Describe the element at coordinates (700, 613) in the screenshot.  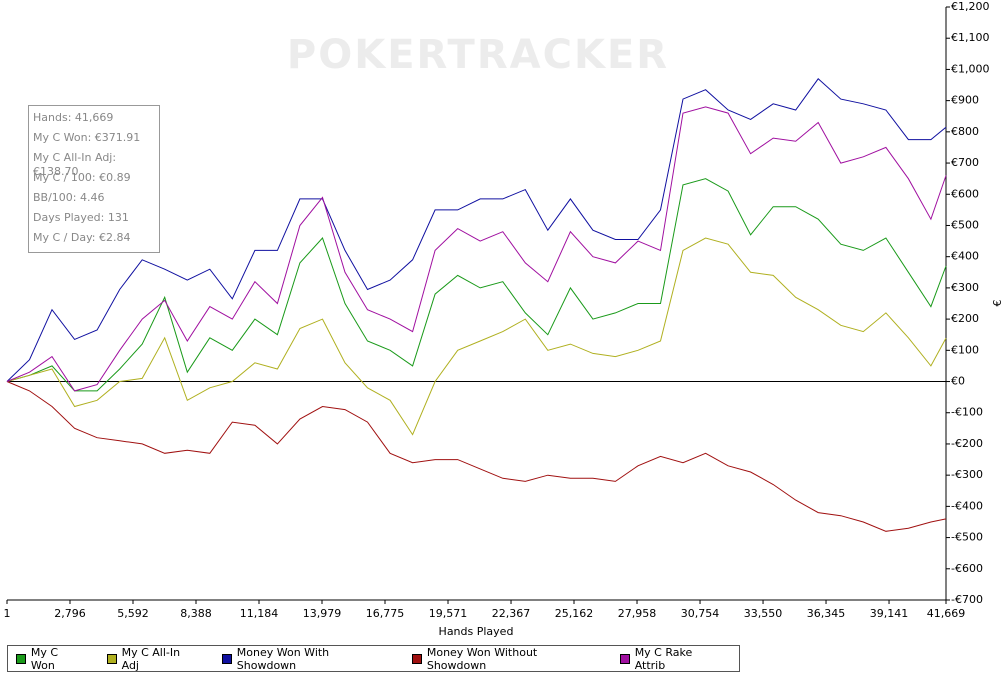
I see `x-tick-label: 30,754` at that location.